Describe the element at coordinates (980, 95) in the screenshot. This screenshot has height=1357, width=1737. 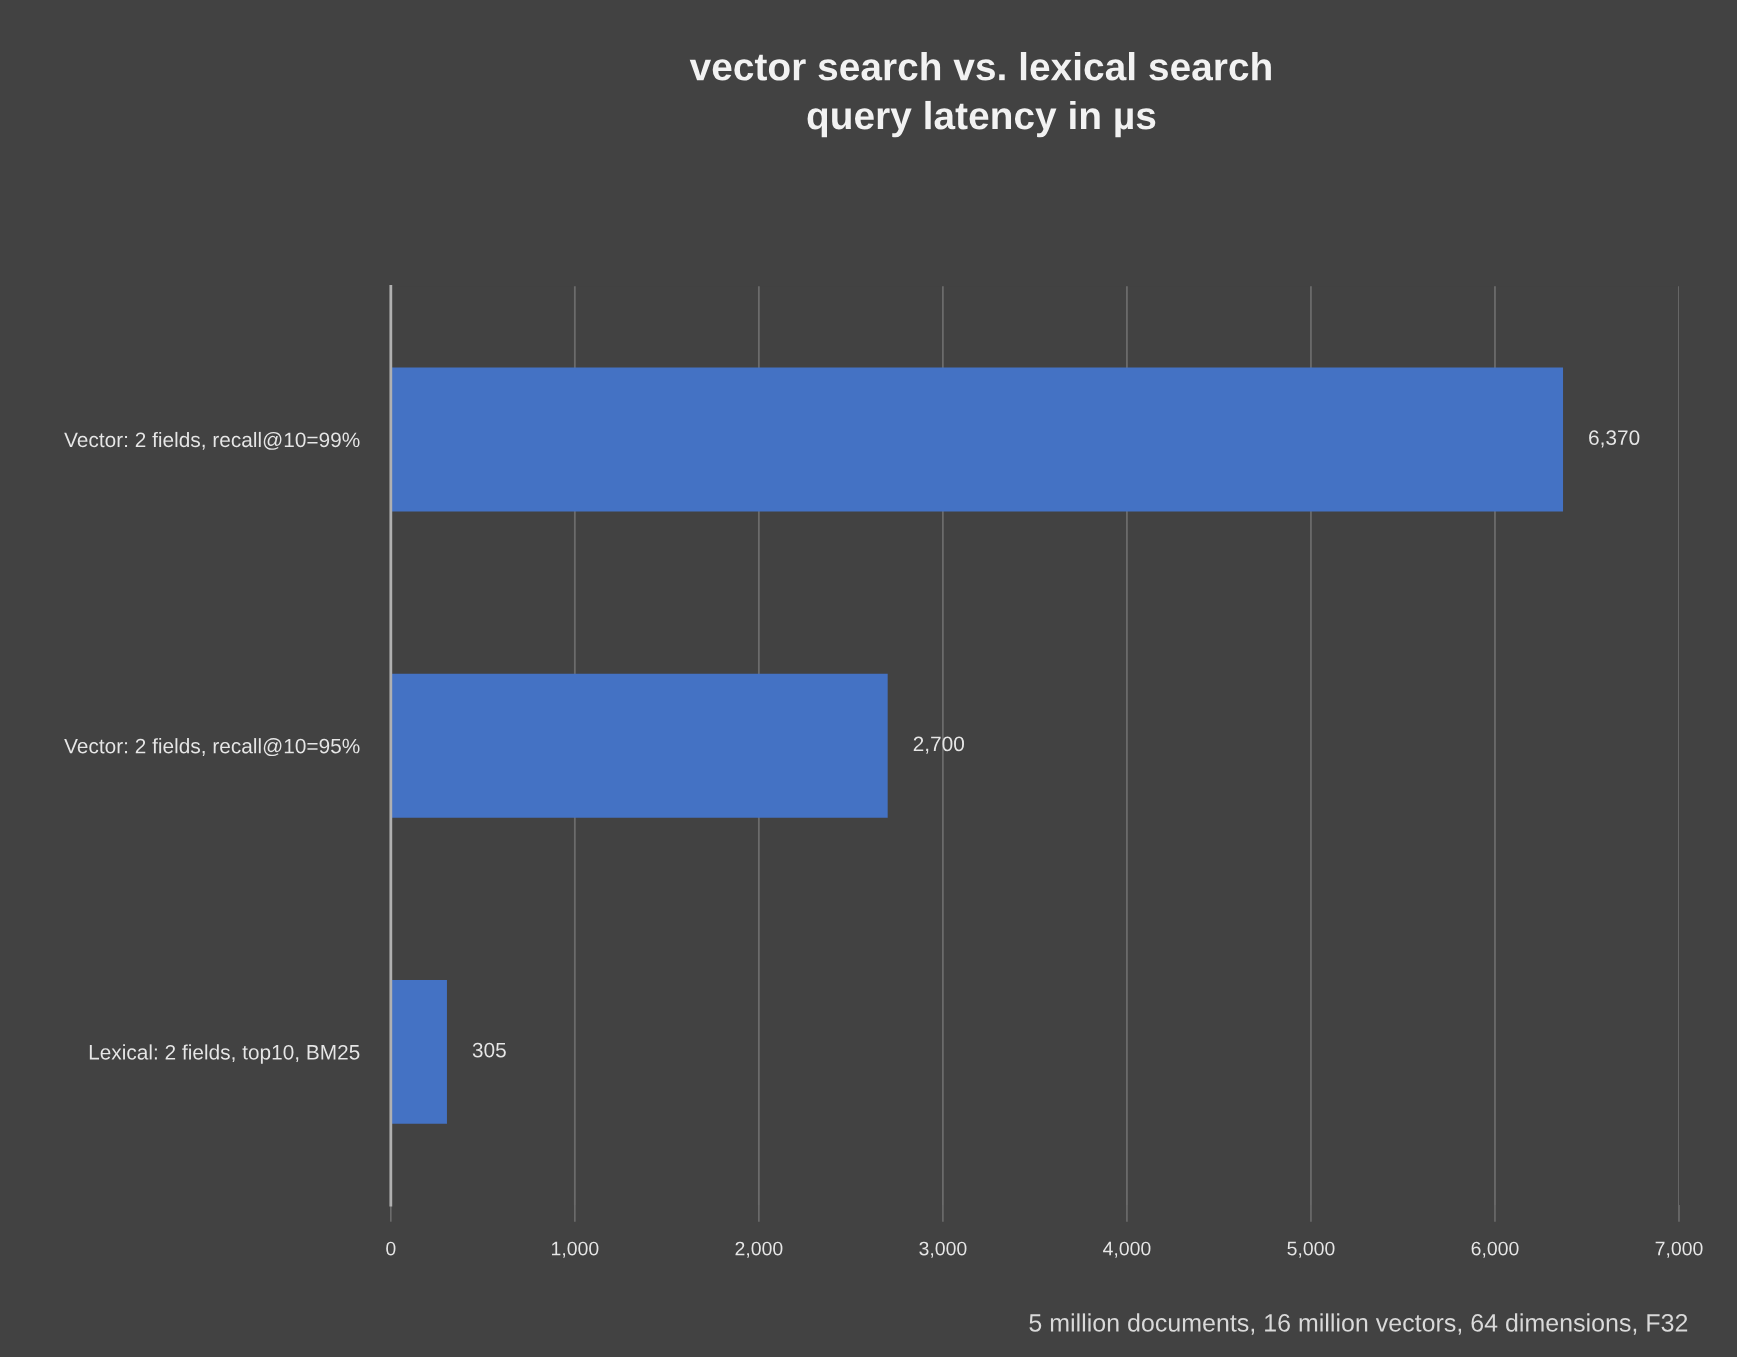
I see `chart-title: vector search vs. lexical search query latency in µs` at that location.